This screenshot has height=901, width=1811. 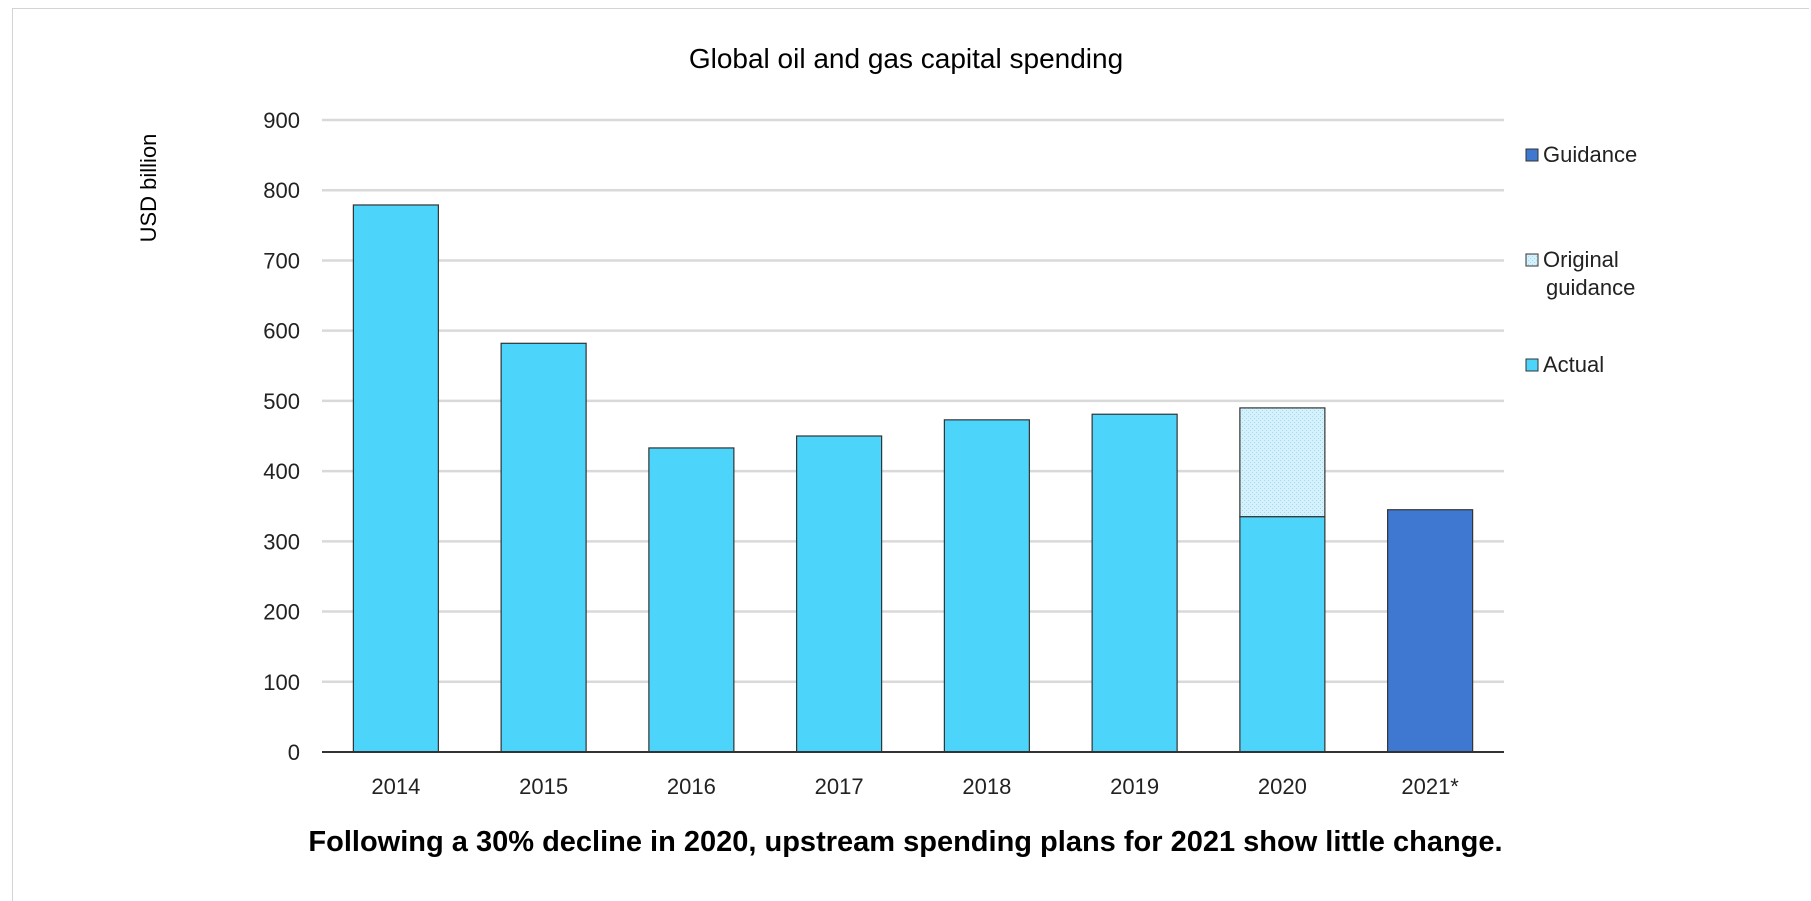 I want to click on y-tick-label: 300, so click(x=281, y=541).